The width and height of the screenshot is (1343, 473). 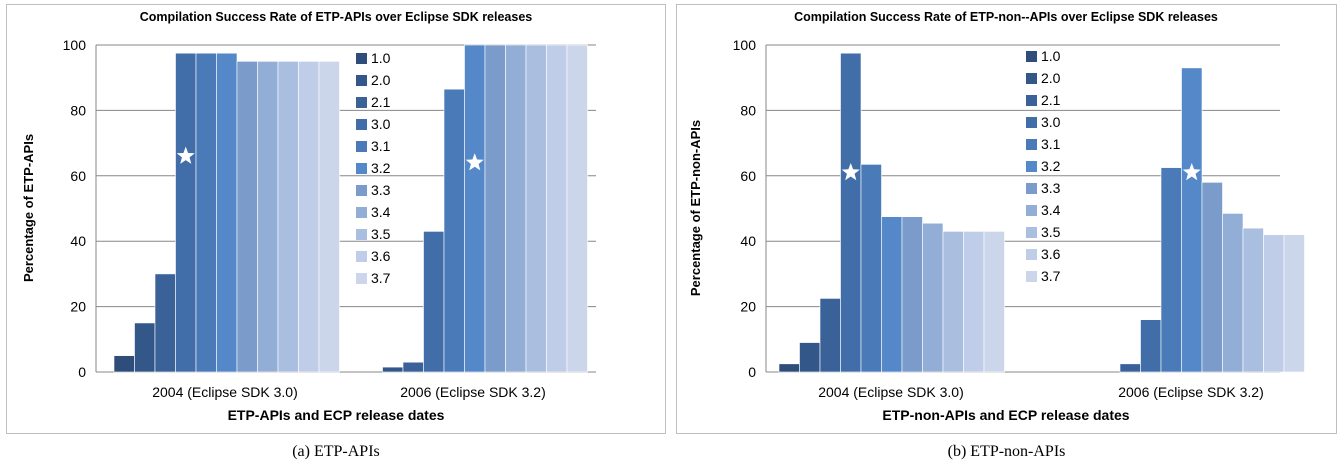 What do you see at coordinates (1006, 451) in the screenshot?
I see `caption-b: (b) ETP-non-APIs` at bounding box center [1006, 451].